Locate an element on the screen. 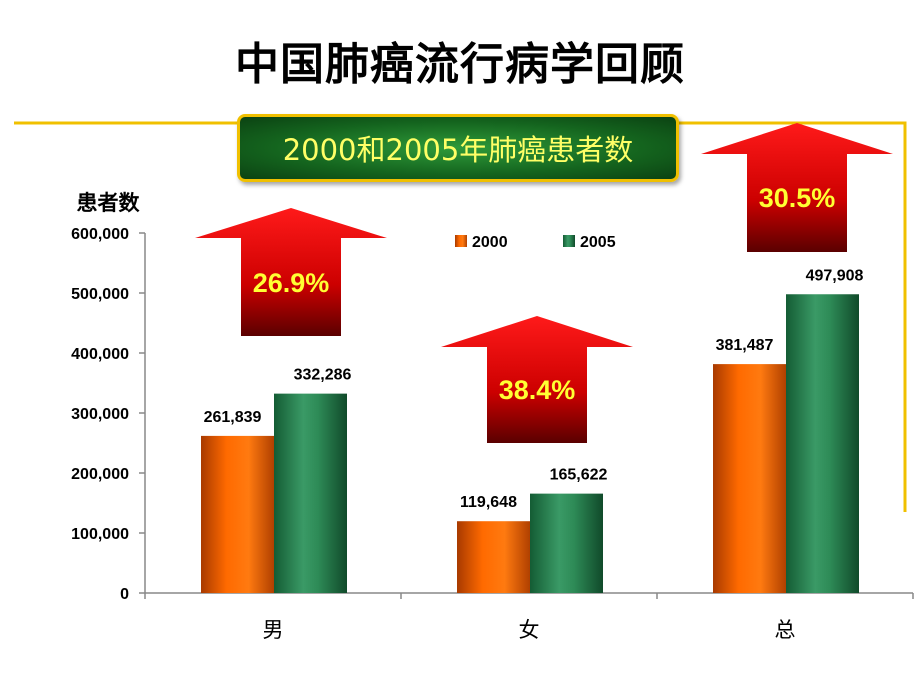  legend: 2000 2005 is located at coordinates (535, 242).